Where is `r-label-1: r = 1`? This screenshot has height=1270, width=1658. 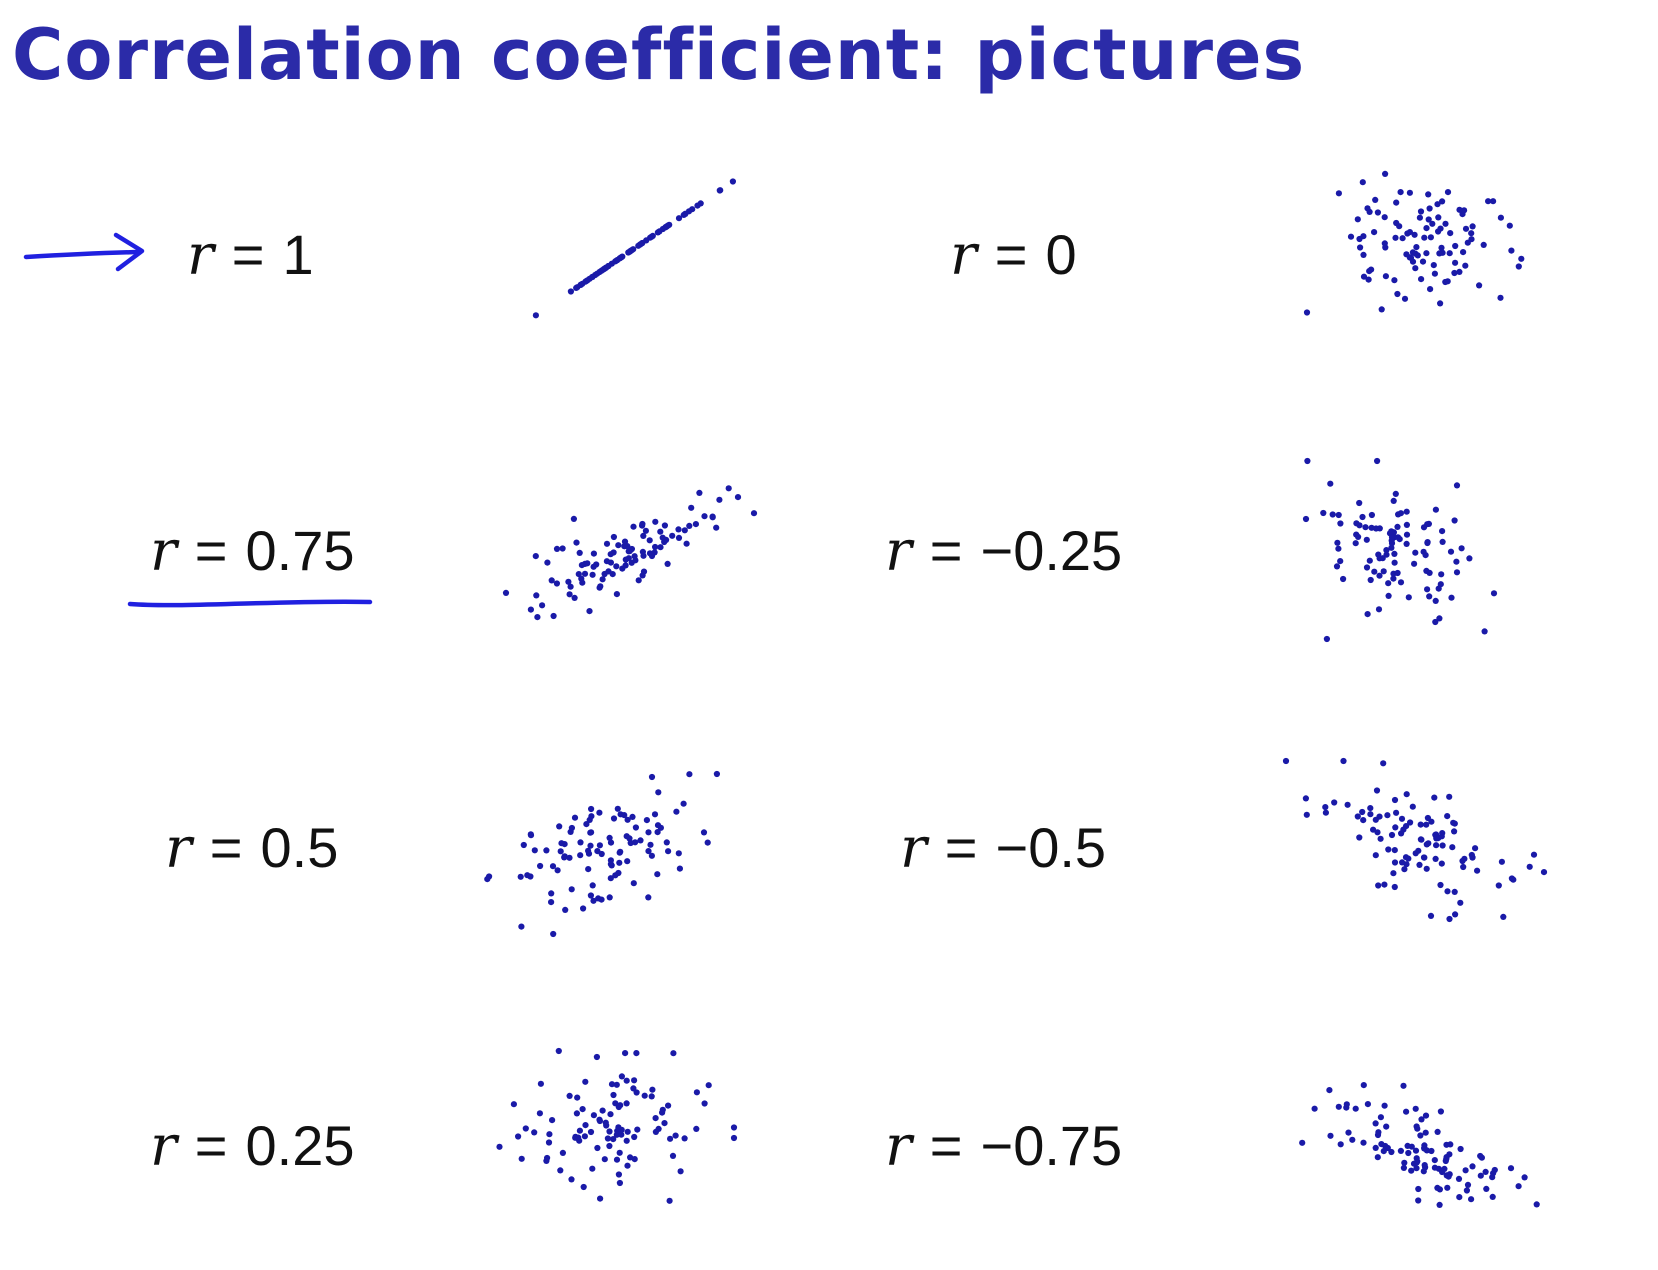 r-label-1: r = 1 is located at coordinates (250, 255).